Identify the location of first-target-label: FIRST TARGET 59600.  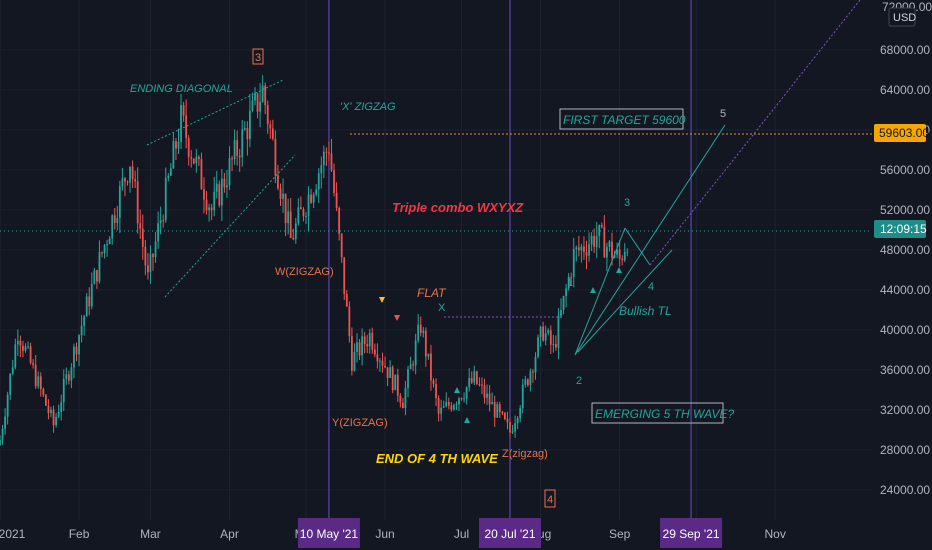
(624, 120).